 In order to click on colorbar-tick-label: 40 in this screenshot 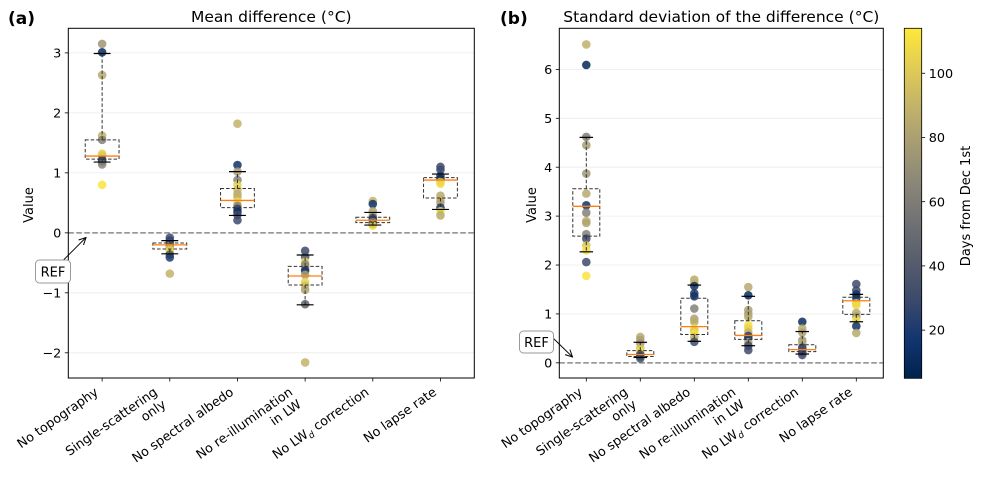, I will do `click(937, 267)`.